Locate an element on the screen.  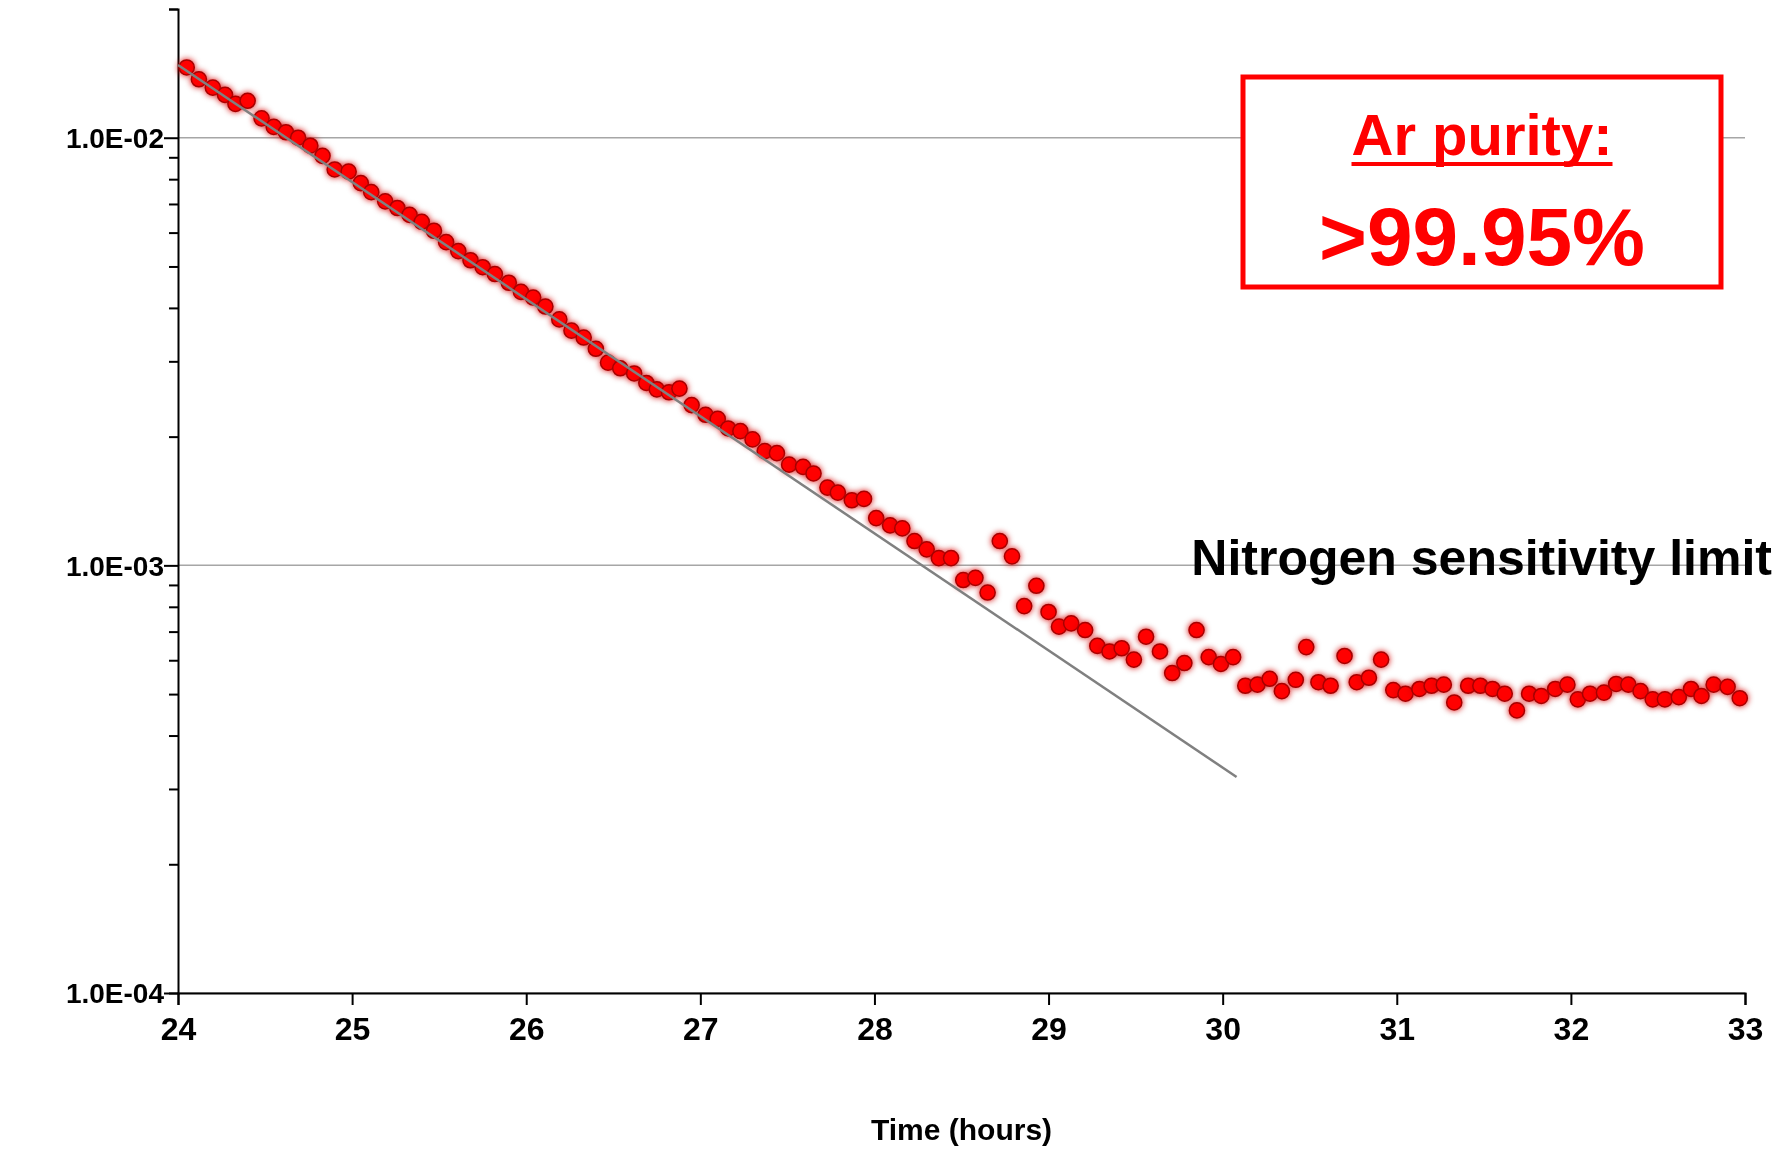
x-tick-label: 28 is located at coordinates (875, 1028).